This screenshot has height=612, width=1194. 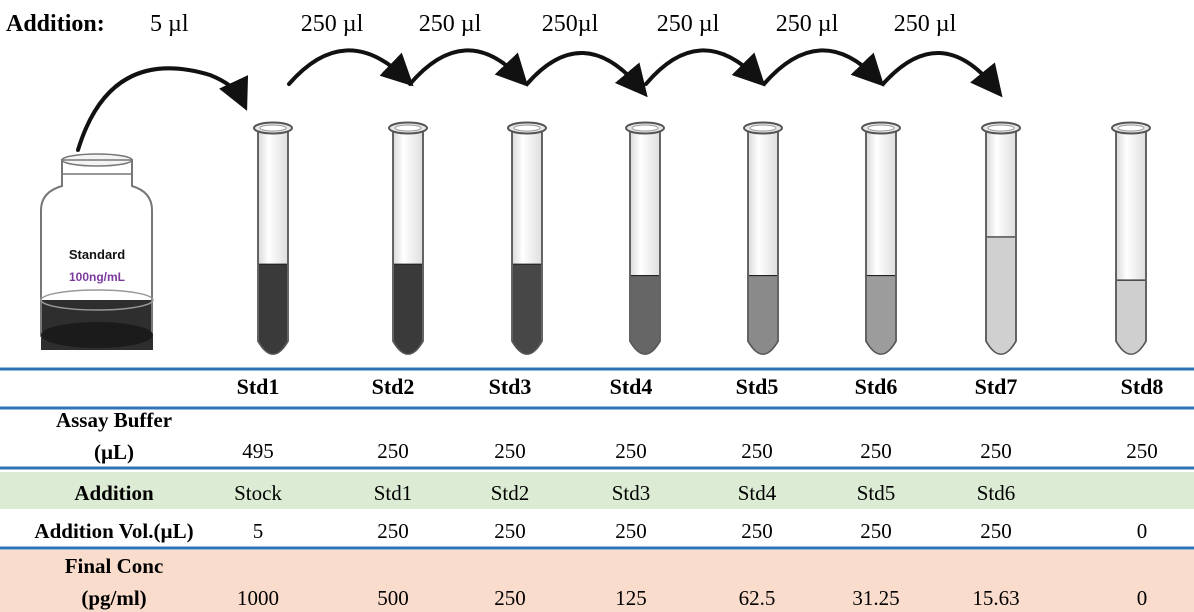 I want to click on table-header-std3: Std3, so click(x=510, y=386).